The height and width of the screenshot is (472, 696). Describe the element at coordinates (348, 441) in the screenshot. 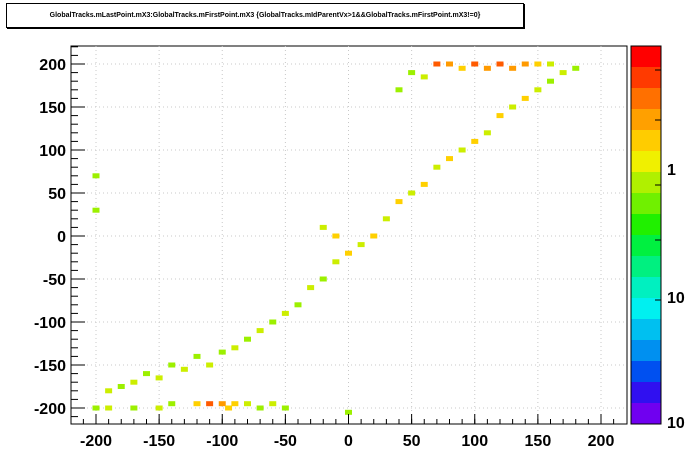

I see `x-tick-label: 0` at that location.